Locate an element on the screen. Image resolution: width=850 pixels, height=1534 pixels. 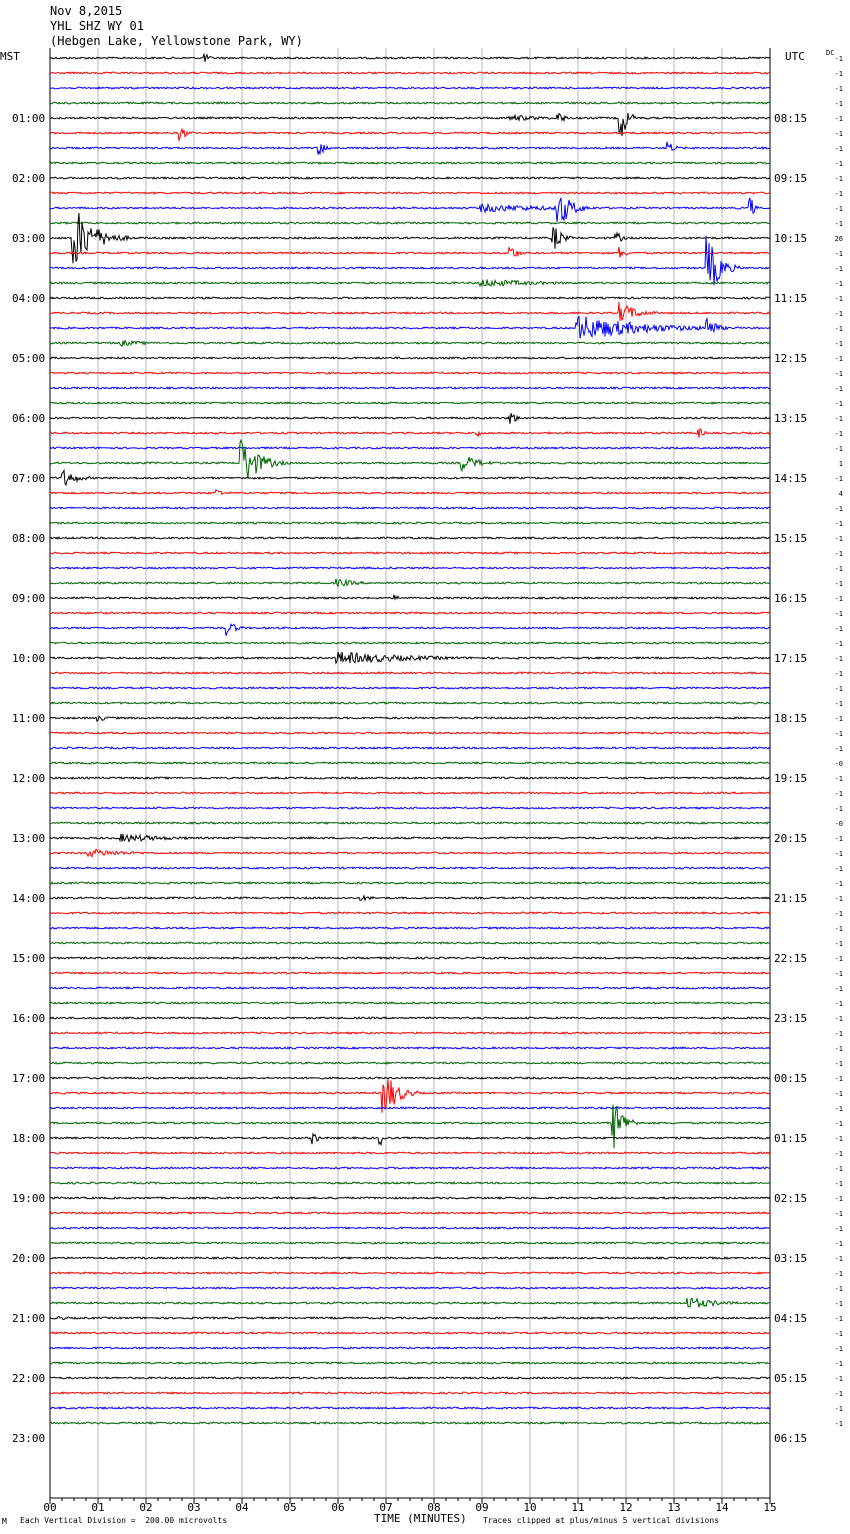
x-tick-label: 00 is located at coordinates (49, 1507).